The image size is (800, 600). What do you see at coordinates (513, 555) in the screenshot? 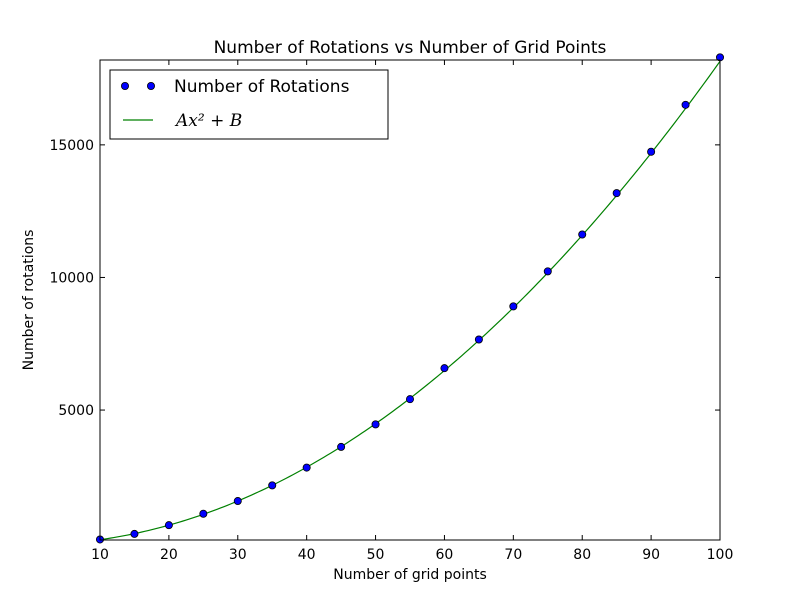
I see `x-tick-label: 70` at bounding box center [513, 555].